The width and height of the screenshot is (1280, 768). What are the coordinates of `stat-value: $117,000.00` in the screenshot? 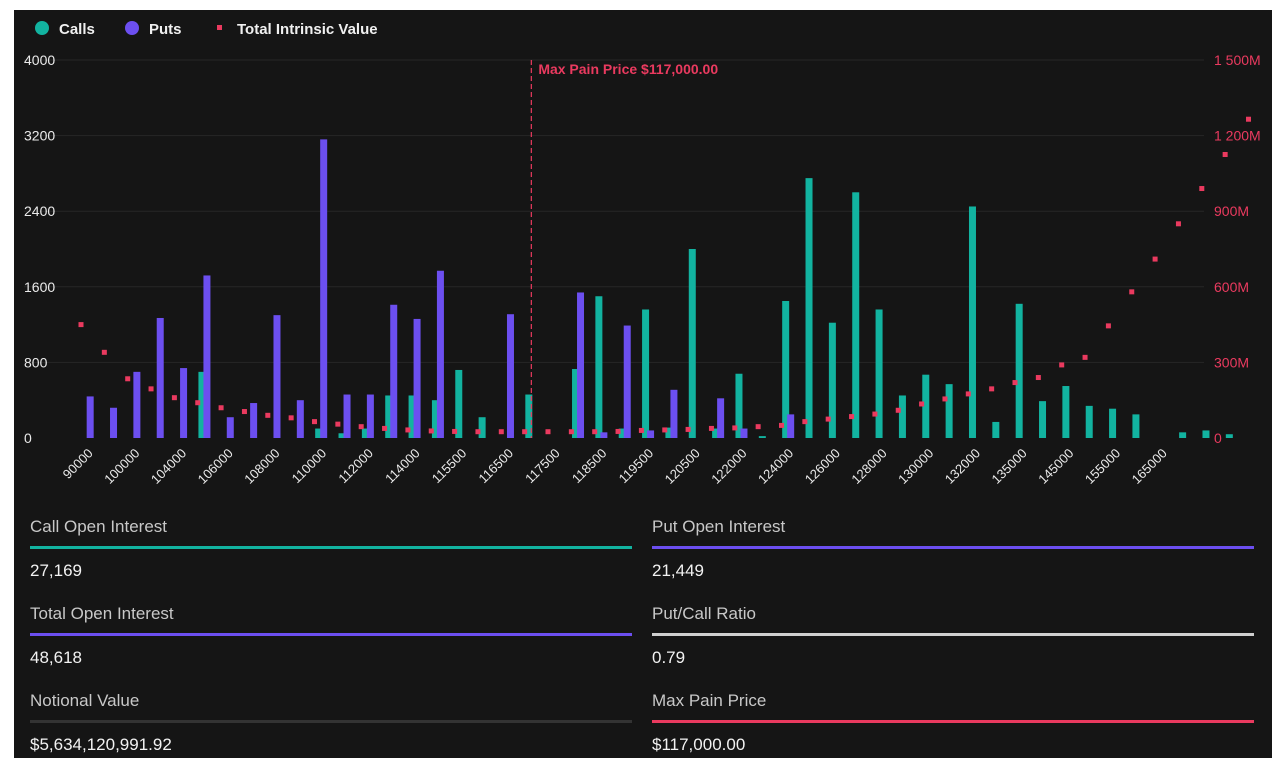 It's located at (699, 744).